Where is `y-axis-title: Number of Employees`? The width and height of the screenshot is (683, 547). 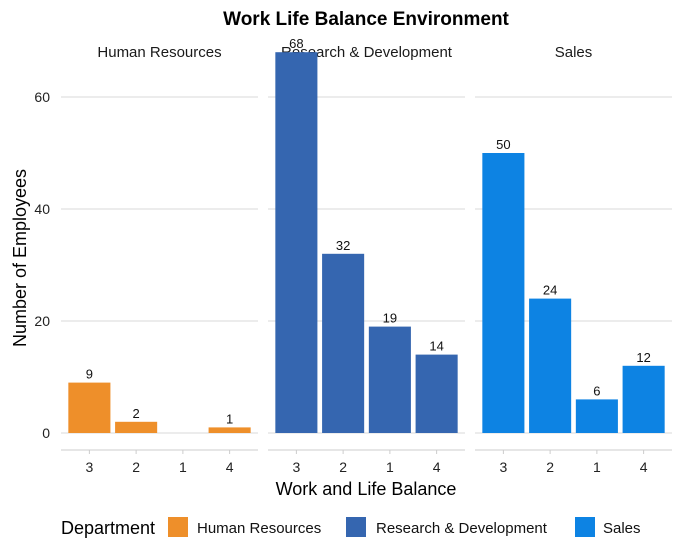 y-axis-title: Number of Employees is located at coordinates (20, 258).